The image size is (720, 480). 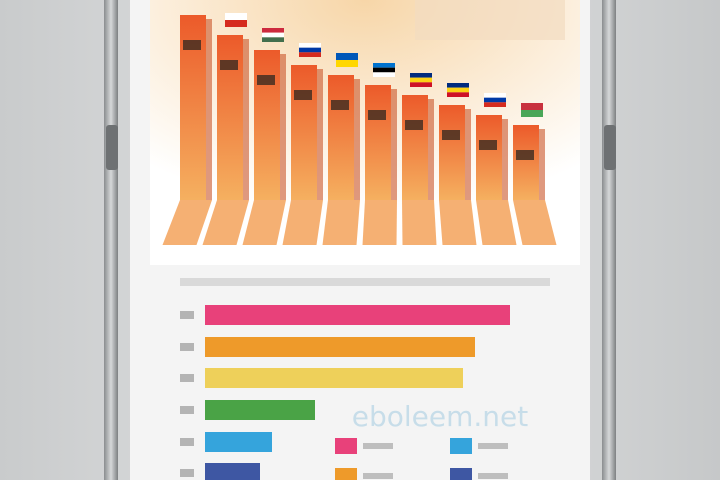 What do you see at coordinates (610, 147) in the screenshot?
I see `frame-clip-right` at bounding box center [610, 147].